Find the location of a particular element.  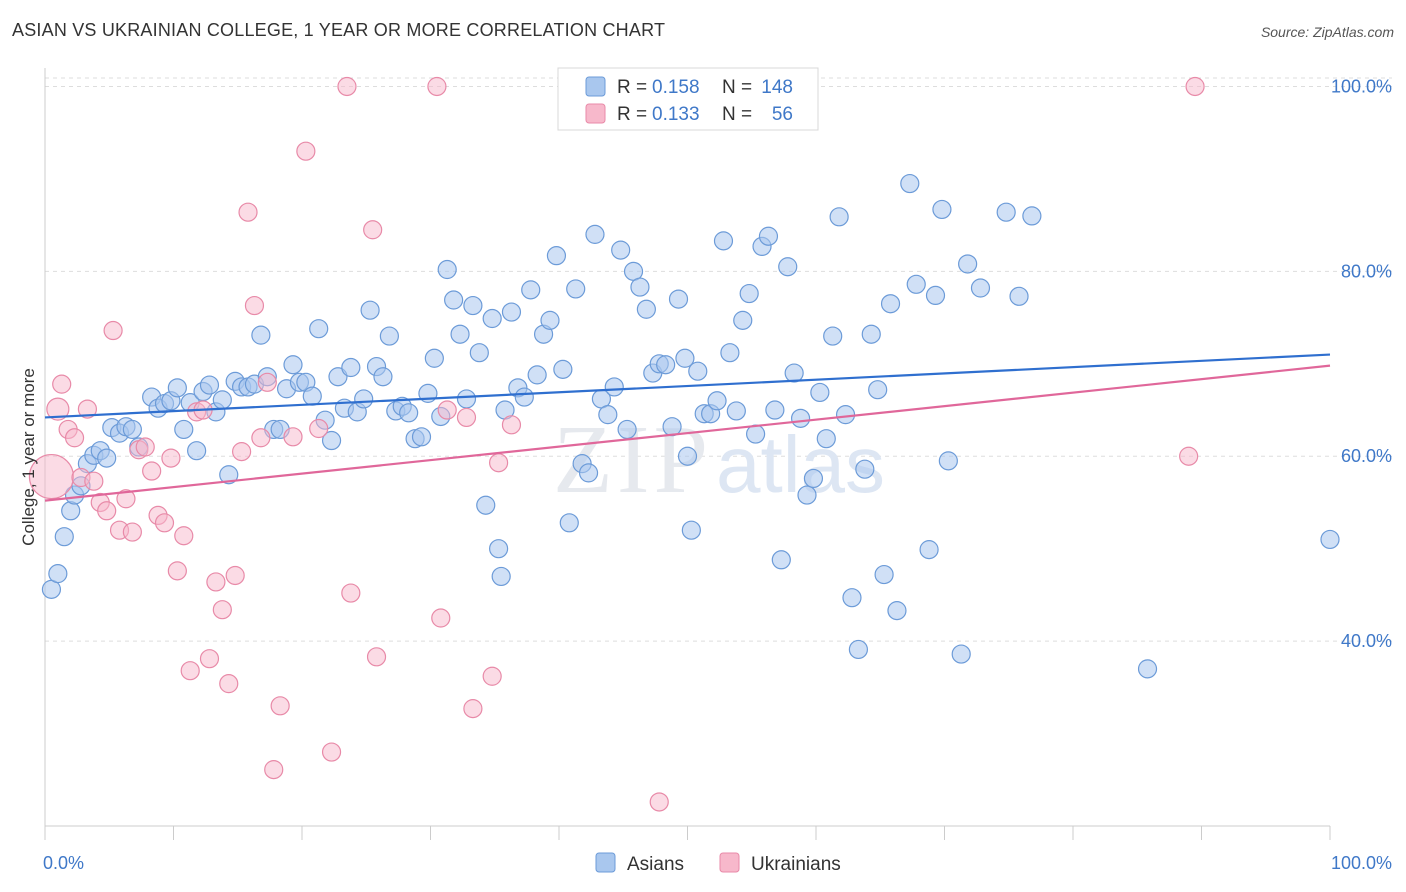

bottom-legend-label-asians: Asians is located at coordinates (655, 864).